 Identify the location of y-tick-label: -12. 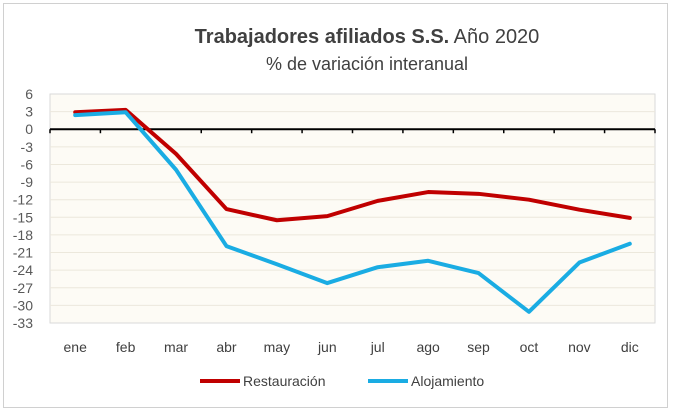
(23, 200).